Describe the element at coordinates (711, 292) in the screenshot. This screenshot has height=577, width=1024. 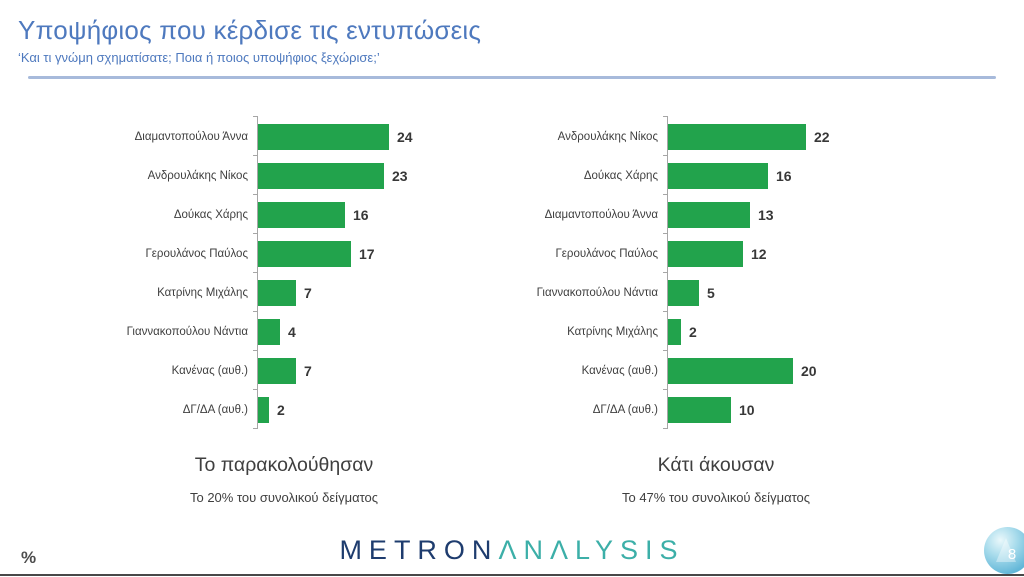
I see `value-label: 5` at that location.